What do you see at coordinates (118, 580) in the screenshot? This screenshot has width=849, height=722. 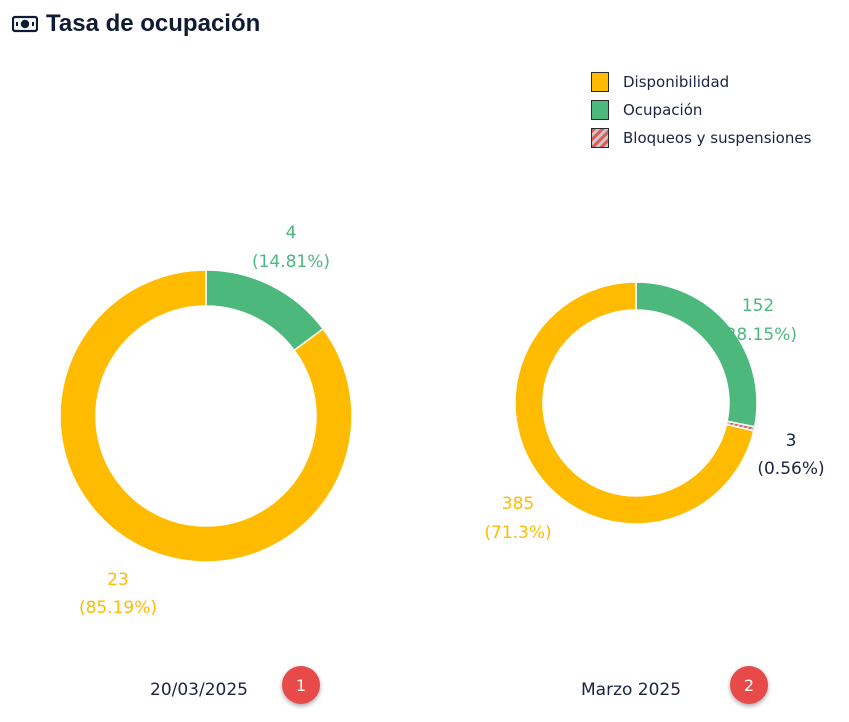 I see `slice-value-label: 23` at bounding box center [118, 580].